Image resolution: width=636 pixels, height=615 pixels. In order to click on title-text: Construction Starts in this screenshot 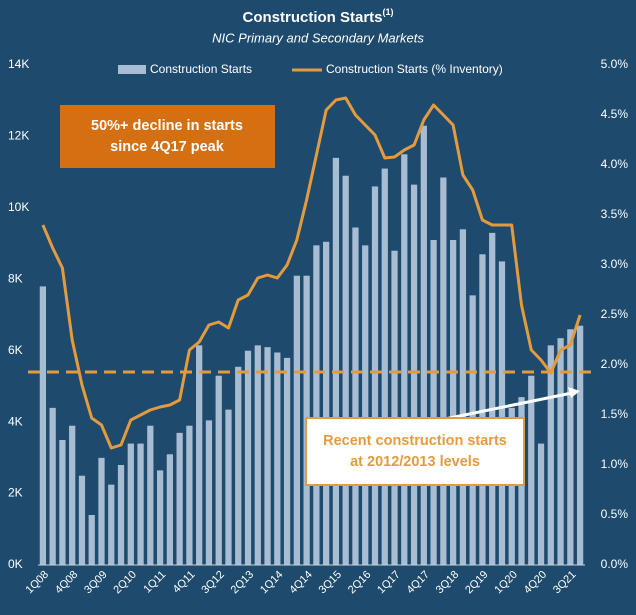, I will do `click(312, 17)`.